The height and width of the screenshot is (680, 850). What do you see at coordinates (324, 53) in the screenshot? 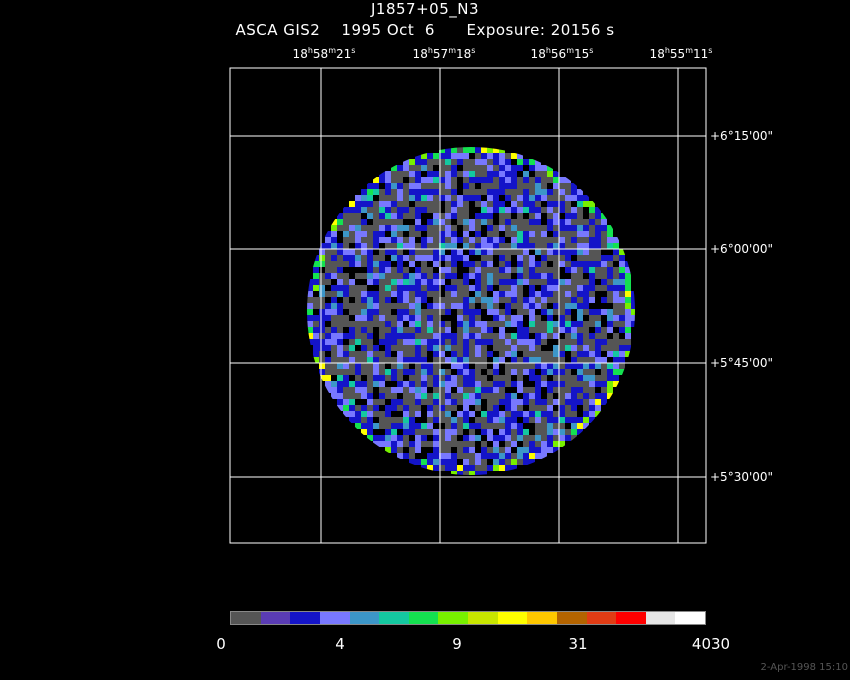
I see `ra-label-1: 18h58m21s` at bounding box center [324, 53].